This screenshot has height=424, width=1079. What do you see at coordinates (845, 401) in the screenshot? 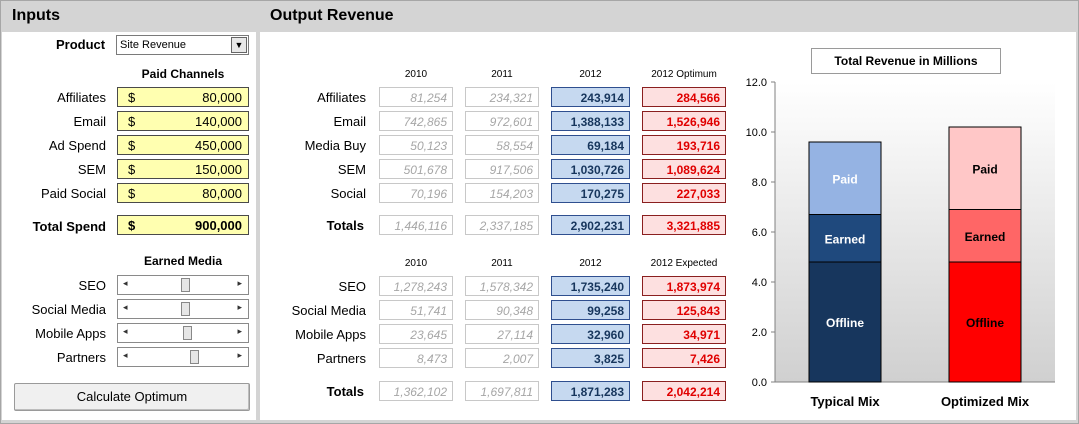
I see `x-category-label: Typical Mix` at bounding box center [845, 401].